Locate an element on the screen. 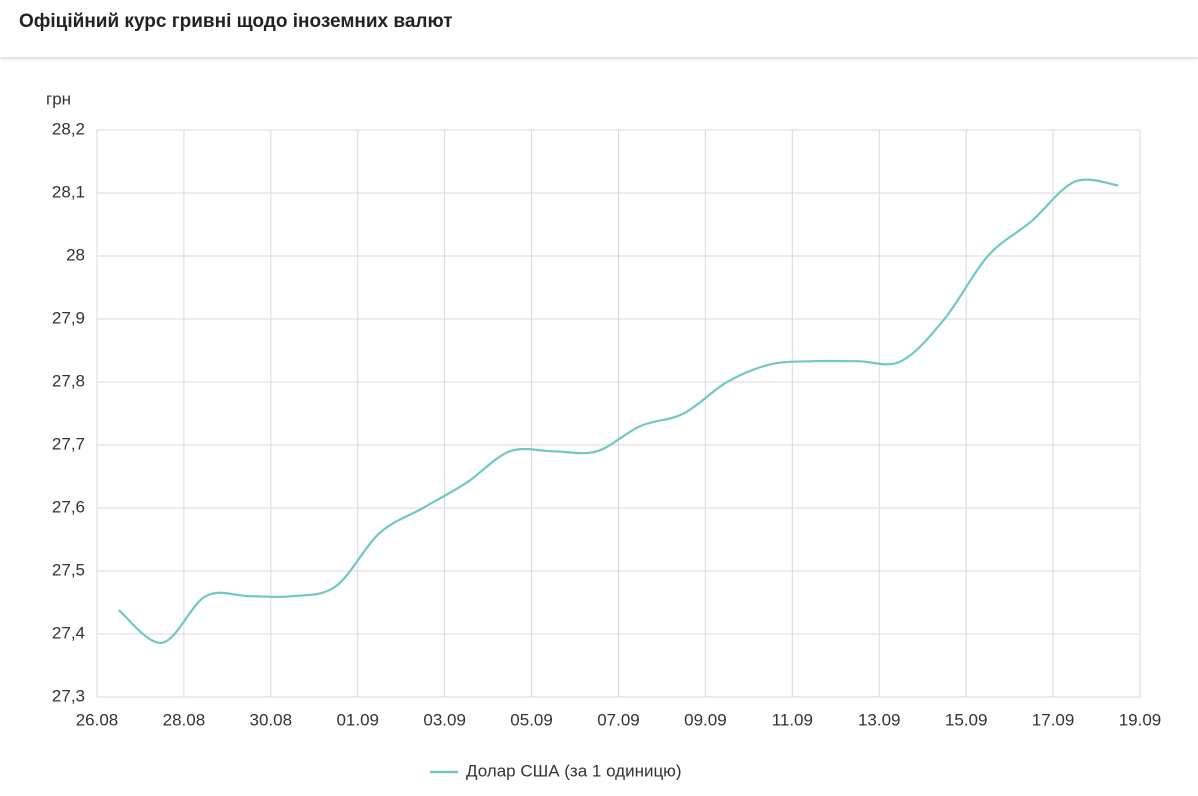 The height and width of the screenshot is (796, 1198). x-tick-label: 09.09 is located at coordinates (705, 719).